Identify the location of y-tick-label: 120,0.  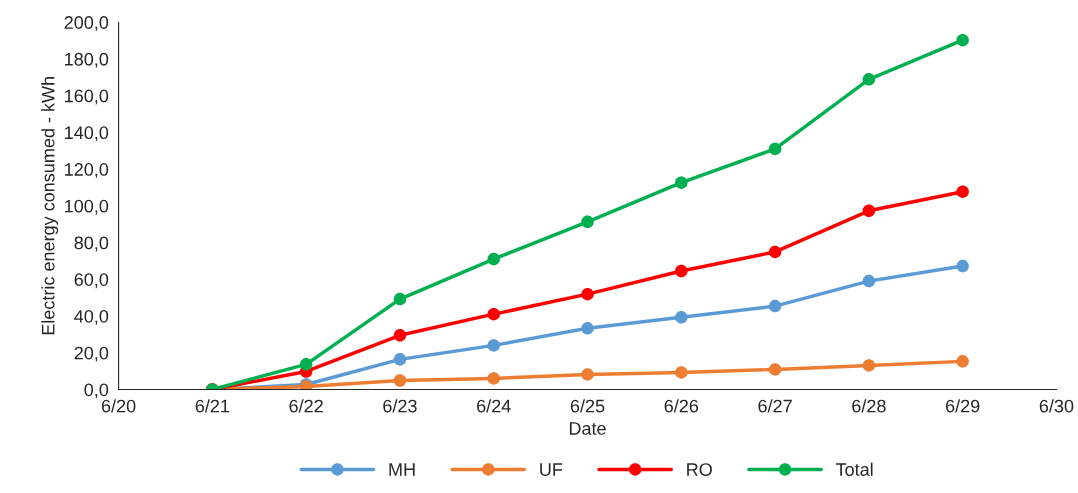
(87, 170).